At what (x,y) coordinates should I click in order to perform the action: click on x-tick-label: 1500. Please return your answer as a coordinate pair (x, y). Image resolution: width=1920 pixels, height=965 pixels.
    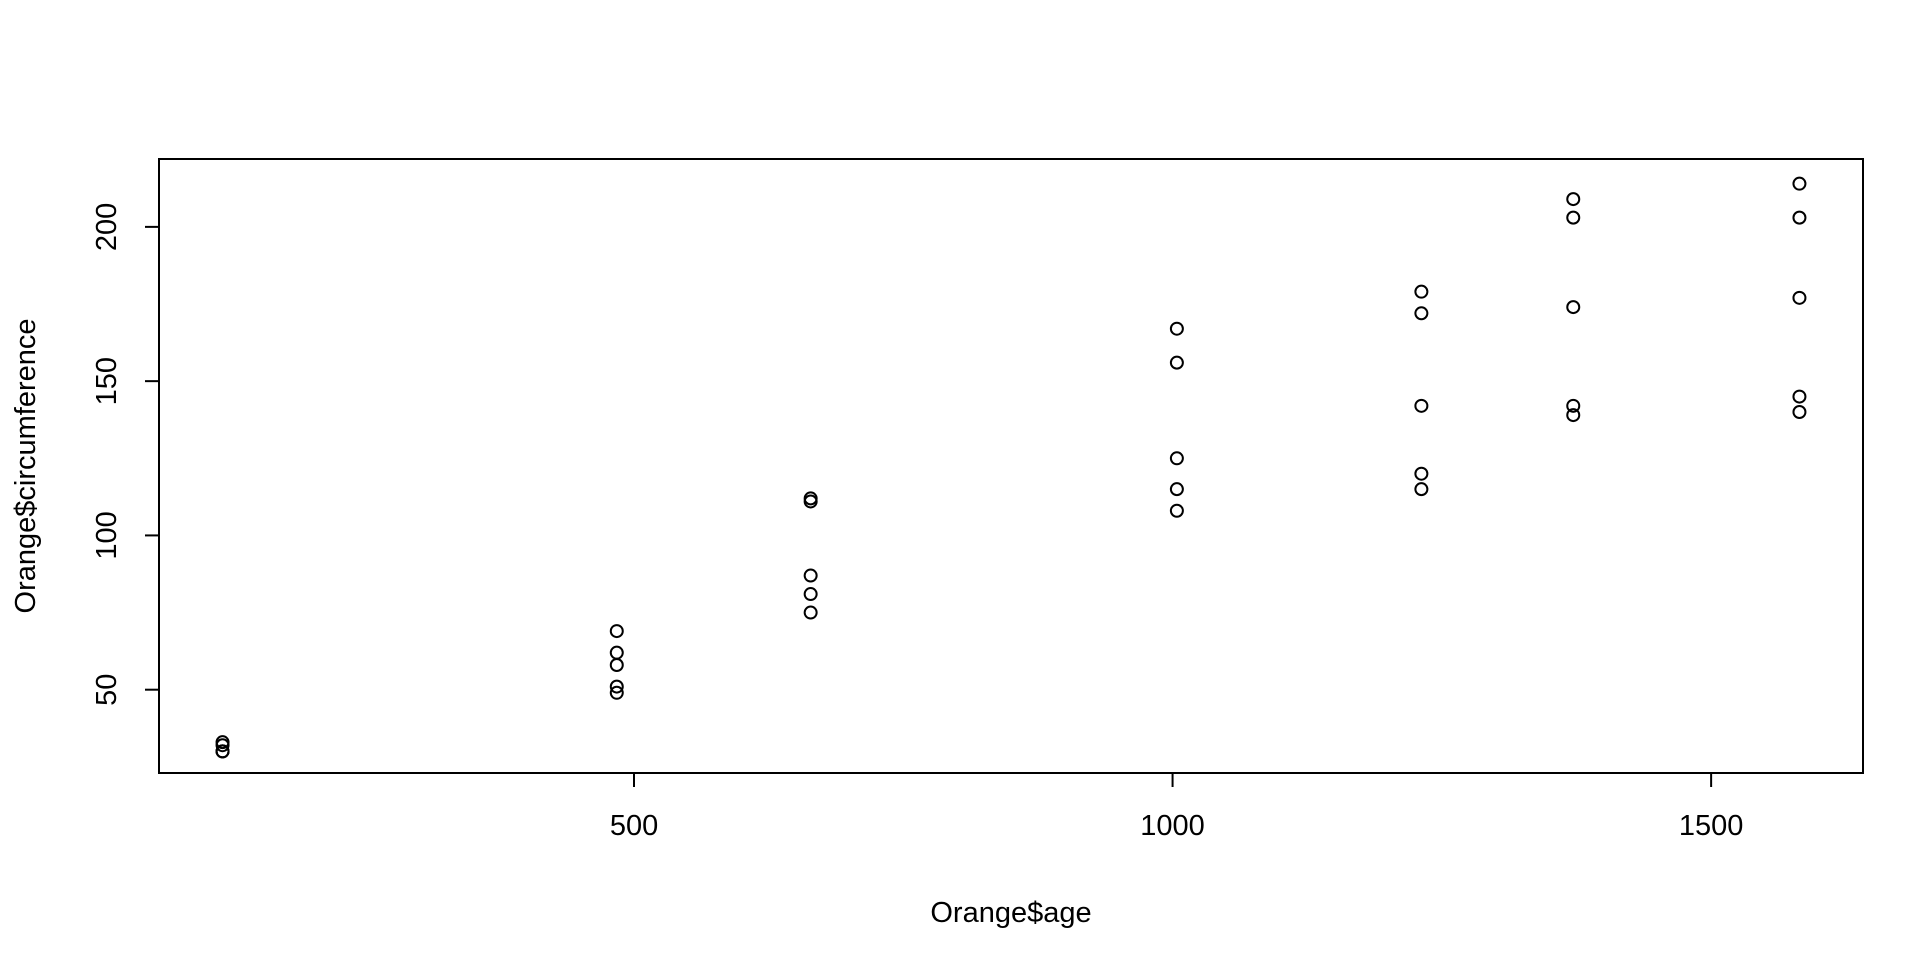
    Looking at the image, I should click on (1711, 826).